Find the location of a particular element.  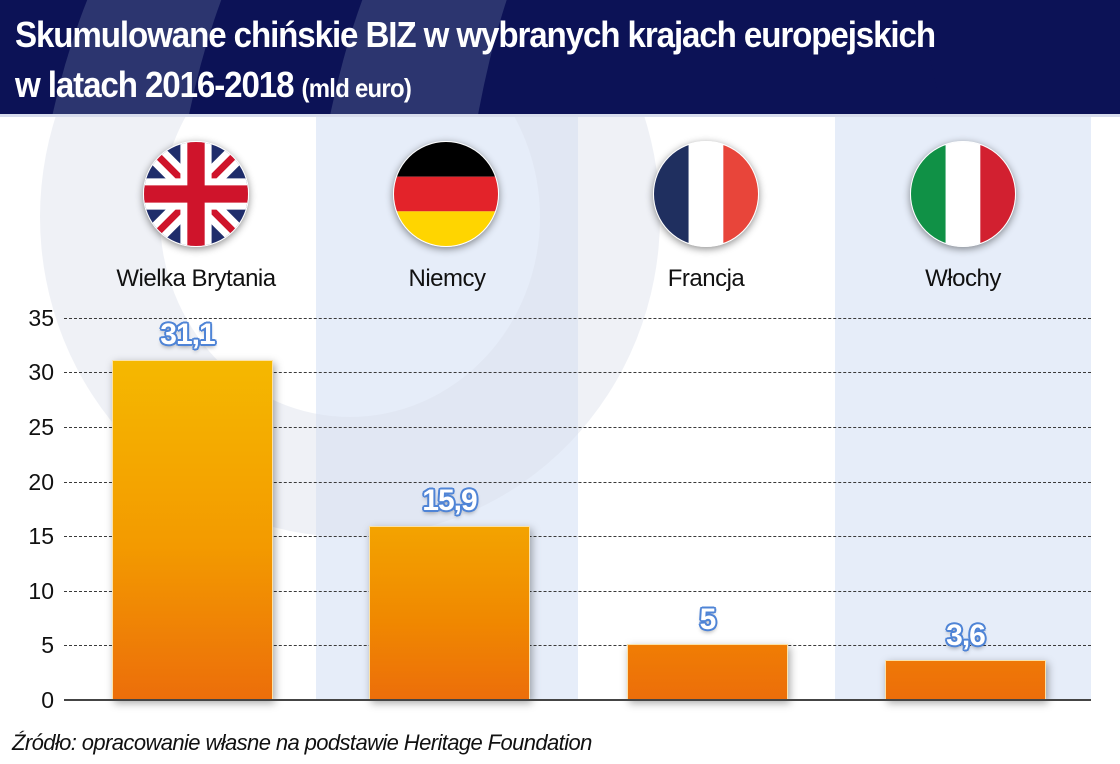

y-tick-label: 25 is located at coordinates (41, 427).